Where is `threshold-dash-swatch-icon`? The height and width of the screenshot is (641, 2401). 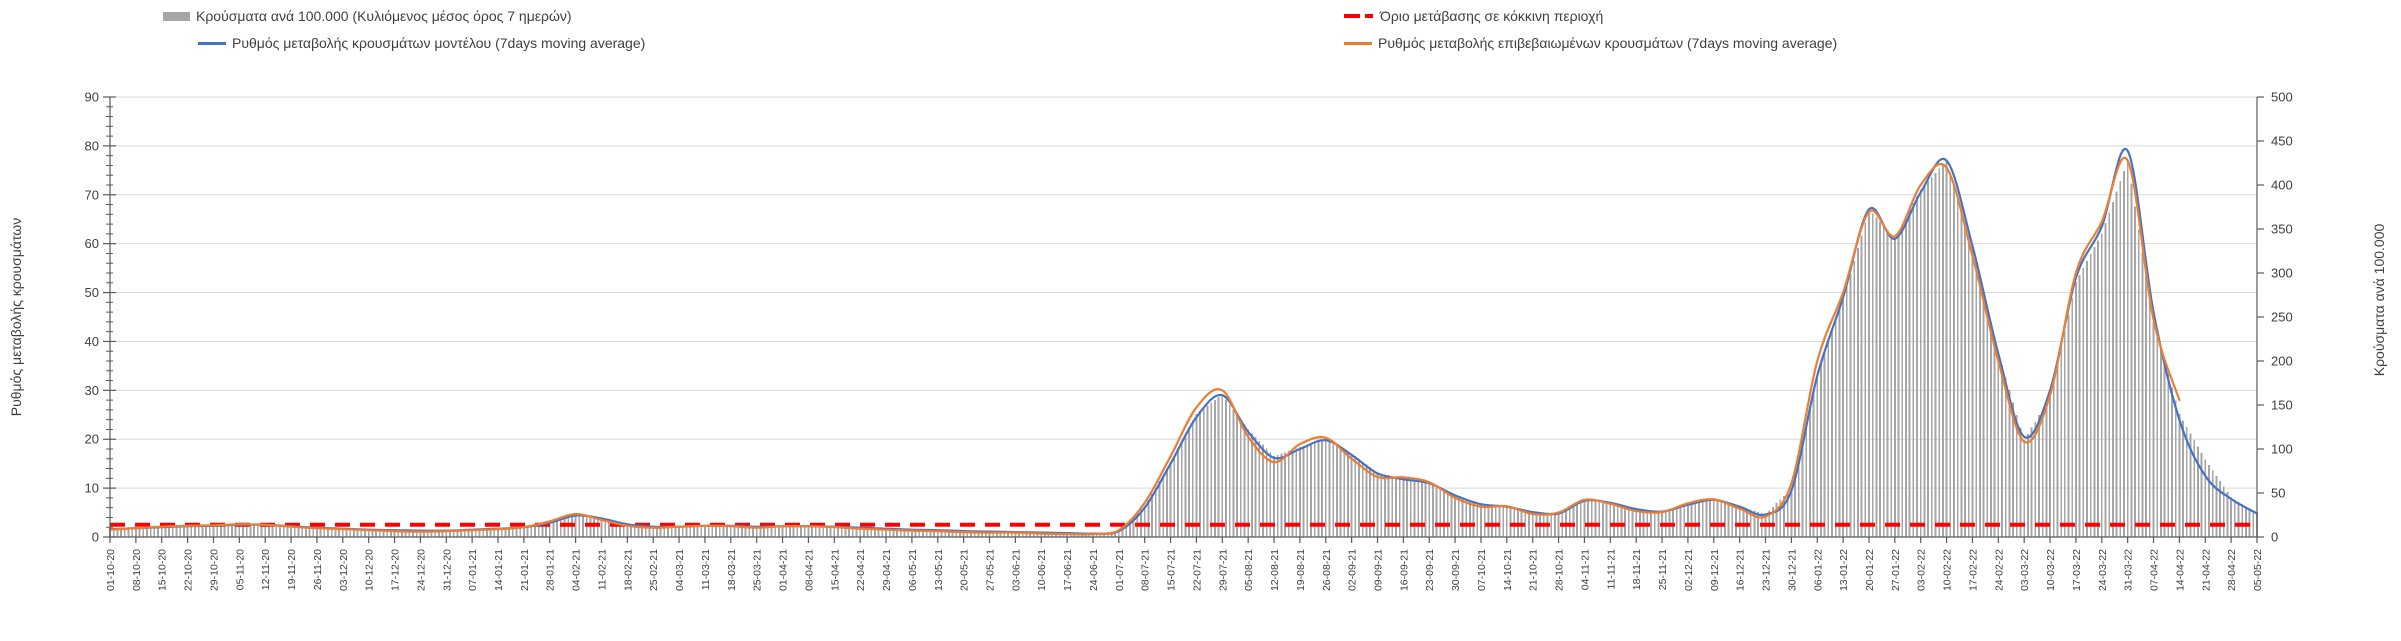
threshold-dash-swatch-icon is located at coordinates (1359, 16).